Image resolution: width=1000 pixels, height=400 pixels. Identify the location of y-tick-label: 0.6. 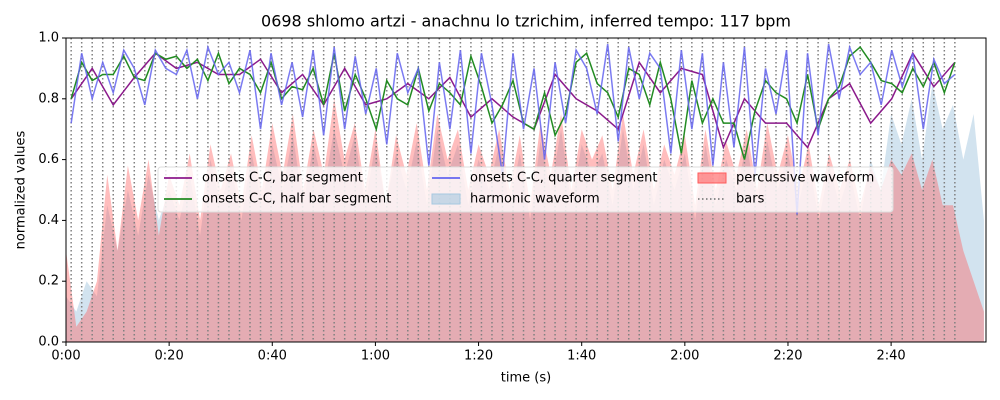
(48, 159).